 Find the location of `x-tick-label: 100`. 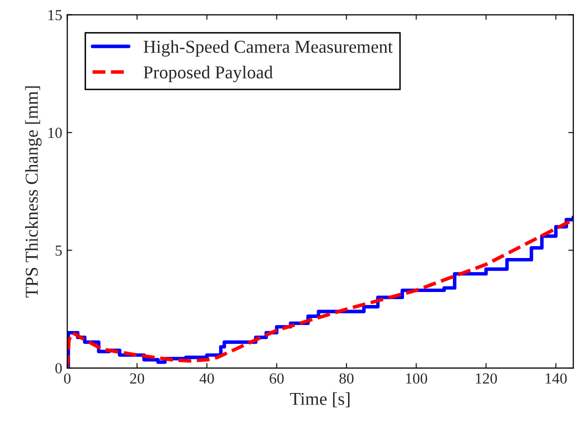

x-tick-label: 100 is located at coordinates (417, 378).